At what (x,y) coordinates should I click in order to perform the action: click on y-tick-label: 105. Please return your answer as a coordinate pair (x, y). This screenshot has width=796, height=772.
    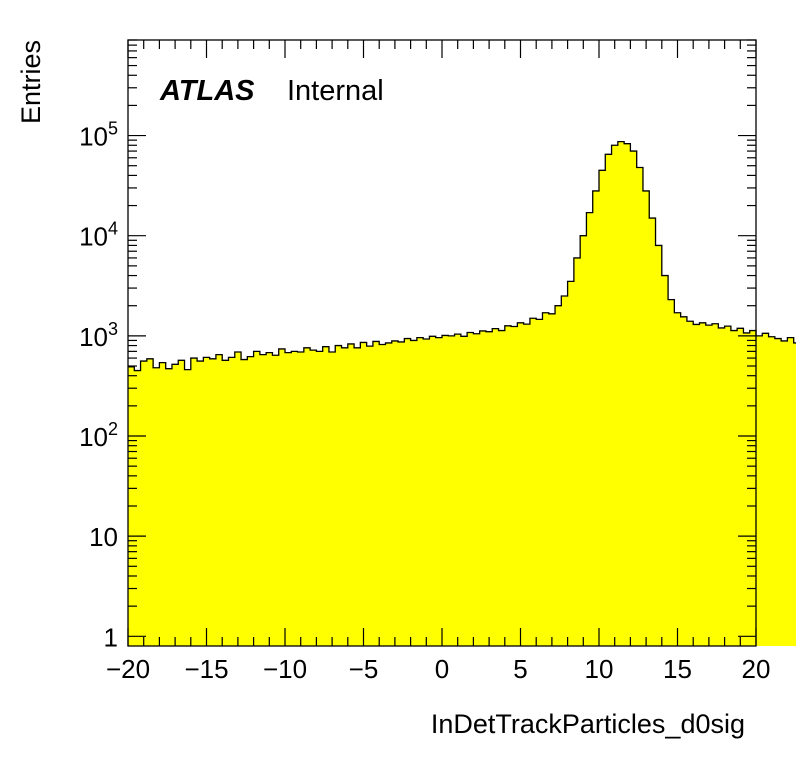
    Looking at the image, I should click on (98, 135).